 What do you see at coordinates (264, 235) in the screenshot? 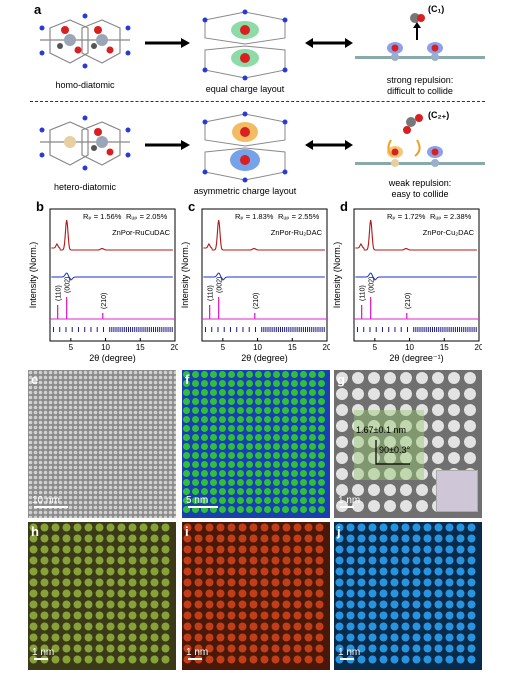
I see `fit-curve` at bounding box center [264, 235].